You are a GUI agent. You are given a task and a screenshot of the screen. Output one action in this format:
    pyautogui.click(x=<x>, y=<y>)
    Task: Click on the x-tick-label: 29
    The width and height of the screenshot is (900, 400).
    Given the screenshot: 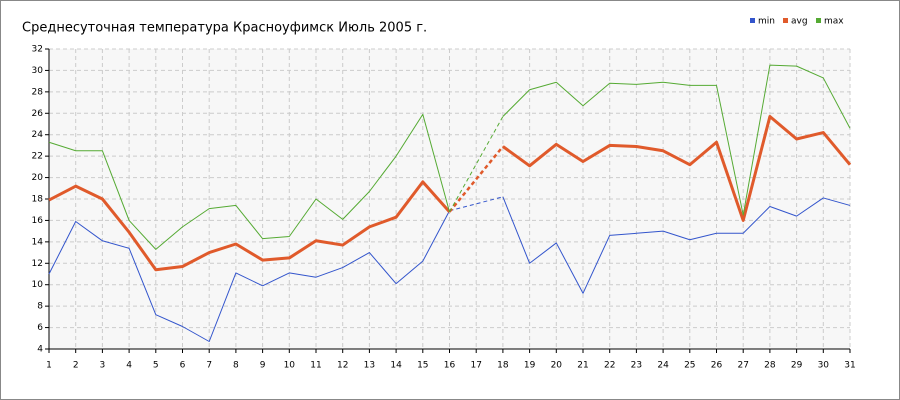 What is the action you would take?
    pyautogui.click(x=797, y=366)
    